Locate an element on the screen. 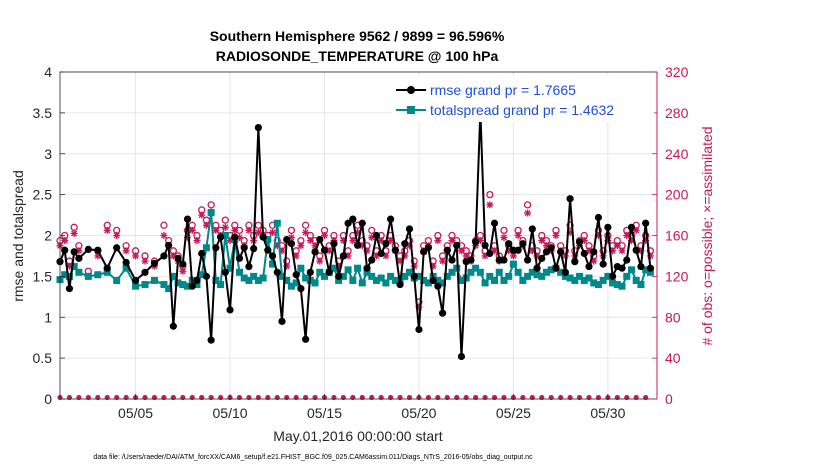 The height and width of the screenshot is (470, 830). right-tick-label-6: 240 is located at coordinates (677, 154).